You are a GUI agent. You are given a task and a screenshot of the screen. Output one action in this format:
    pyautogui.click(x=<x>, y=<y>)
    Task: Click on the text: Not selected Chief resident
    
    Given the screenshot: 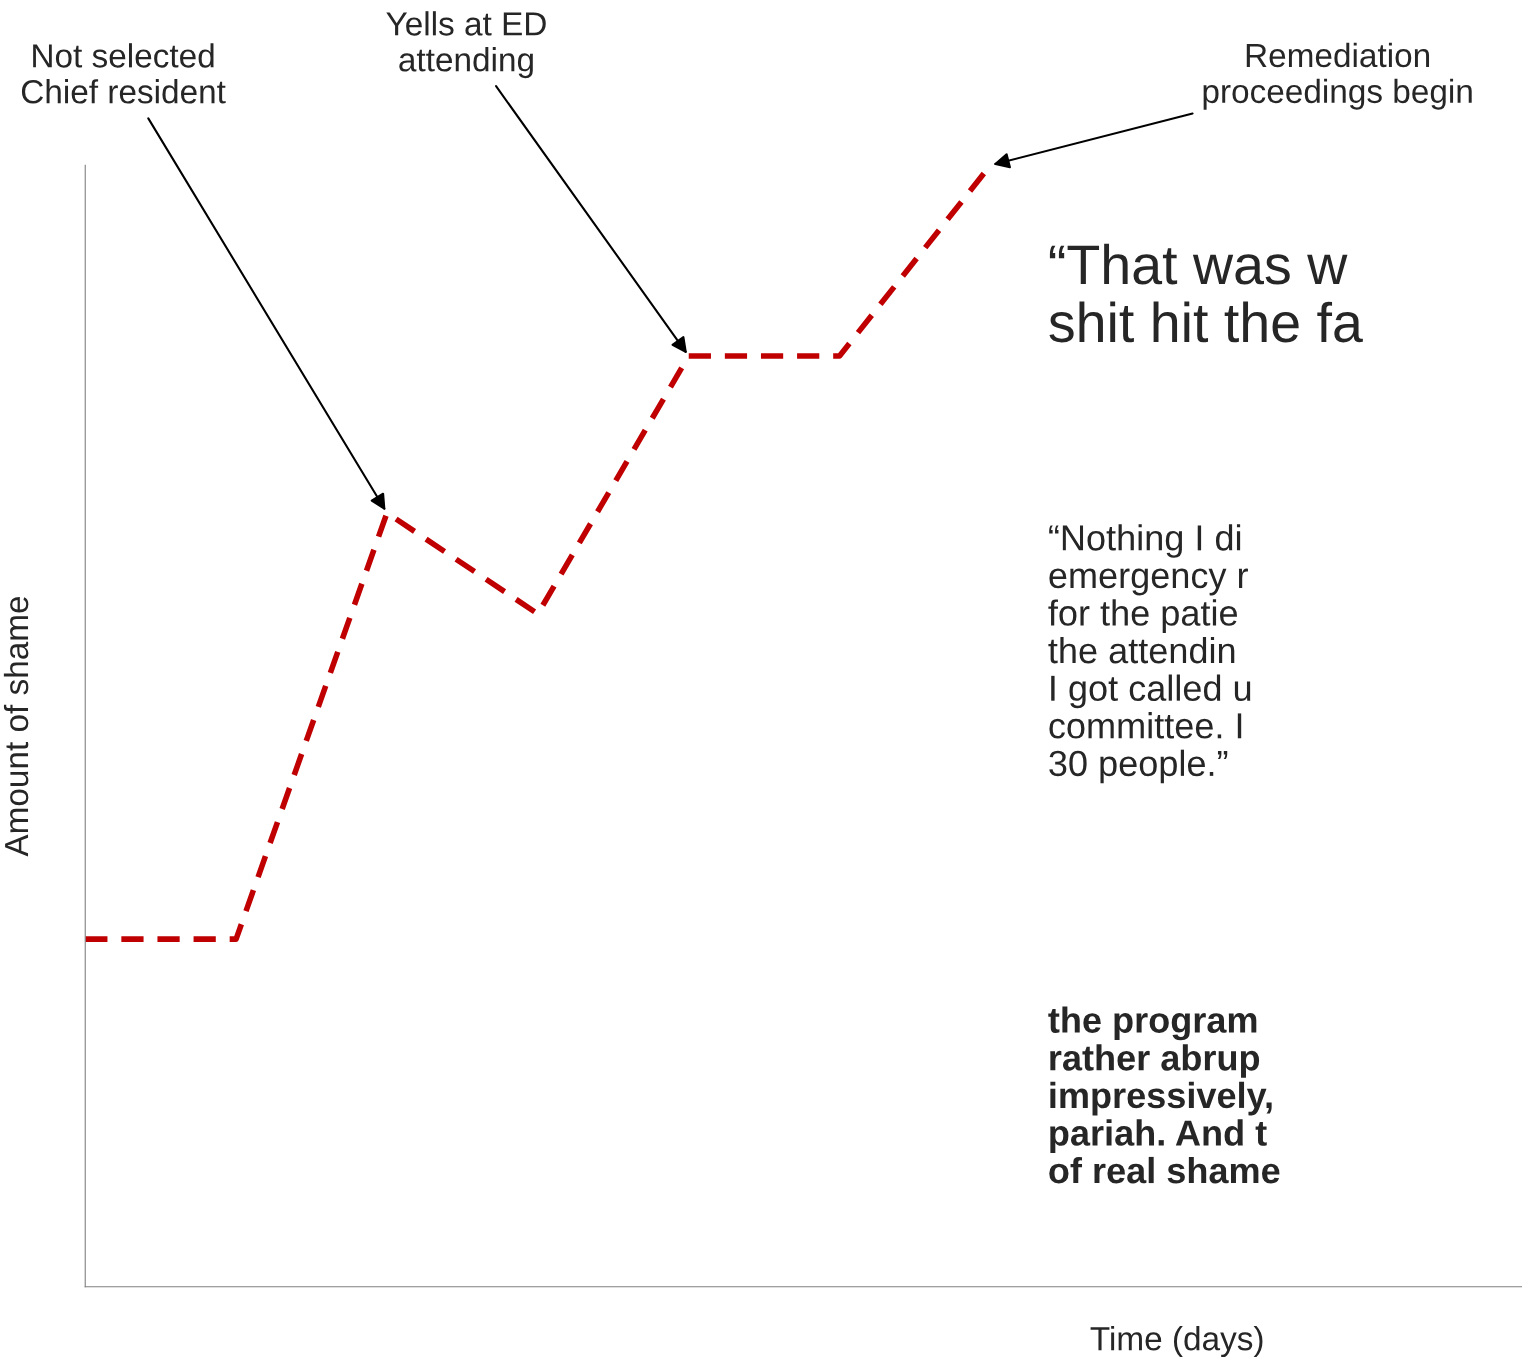 What is the action you would take?
    pyautogui.click(x=123, y=73)
    